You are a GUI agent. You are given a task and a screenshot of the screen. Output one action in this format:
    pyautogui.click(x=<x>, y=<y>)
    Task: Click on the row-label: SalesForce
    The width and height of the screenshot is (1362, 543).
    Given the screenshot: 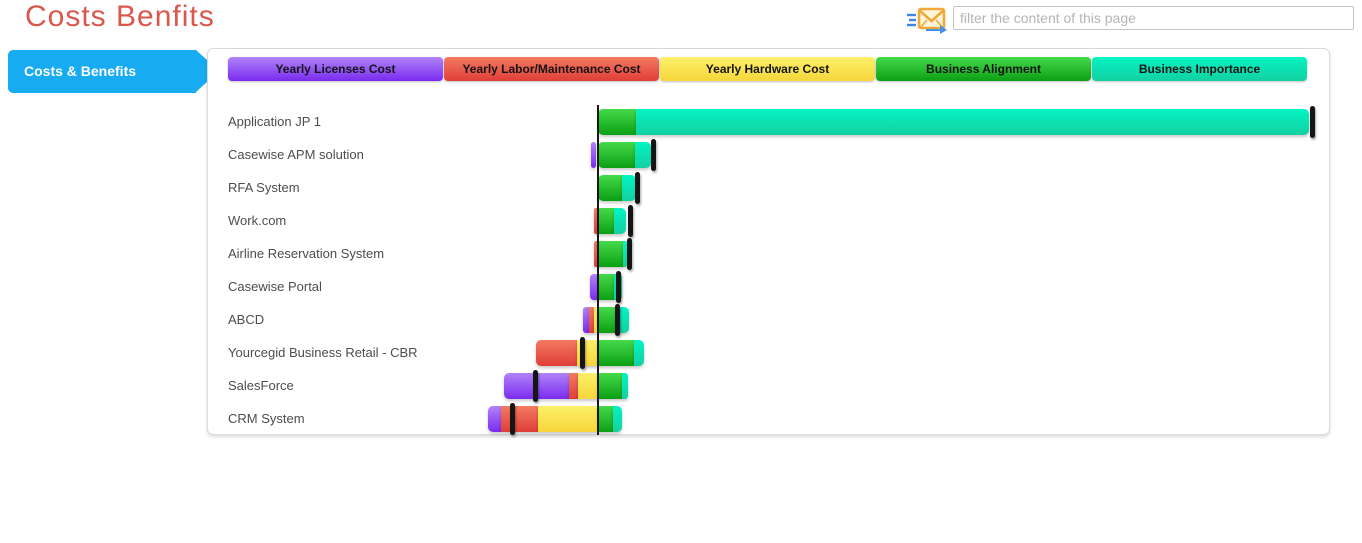 What is the action you would take?
    pyautogui.click(x=261, y=385)
    